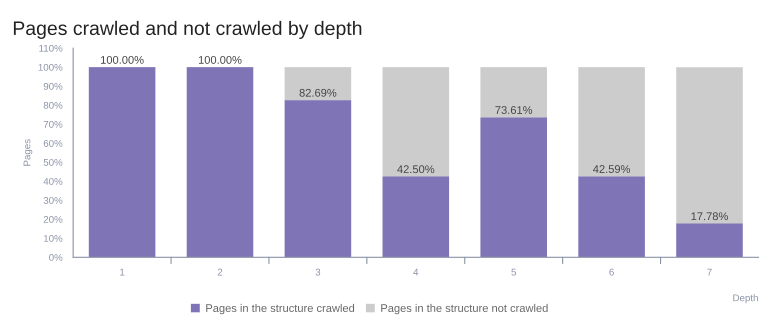 This screenshot has height=332, width=770. Describe the element at coordinates (745, 299) in the screenshot. I see `x-axis-title: Depth` at that location.